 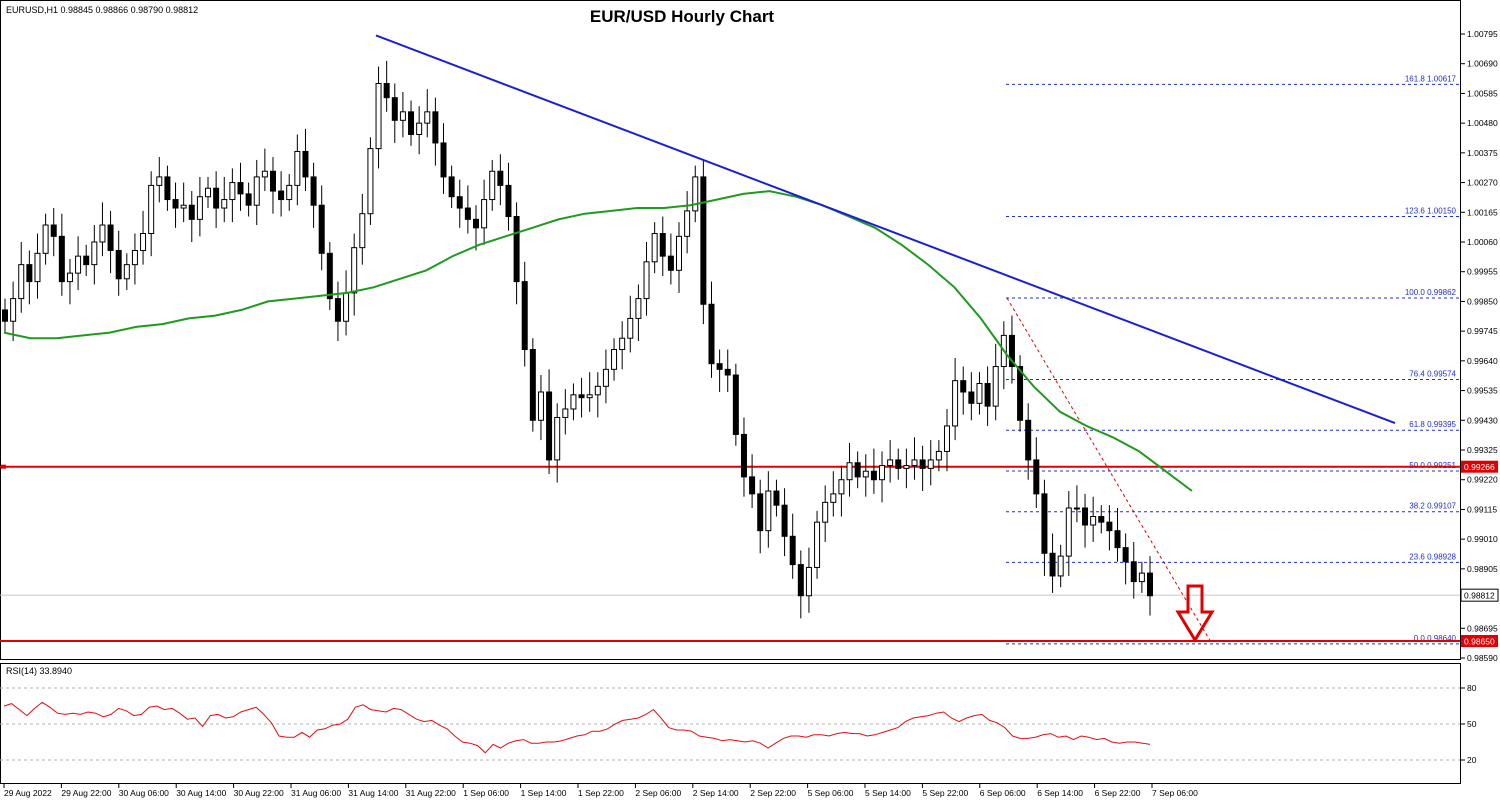 I want to click on current-price-box, so click(x=1479, y=595).